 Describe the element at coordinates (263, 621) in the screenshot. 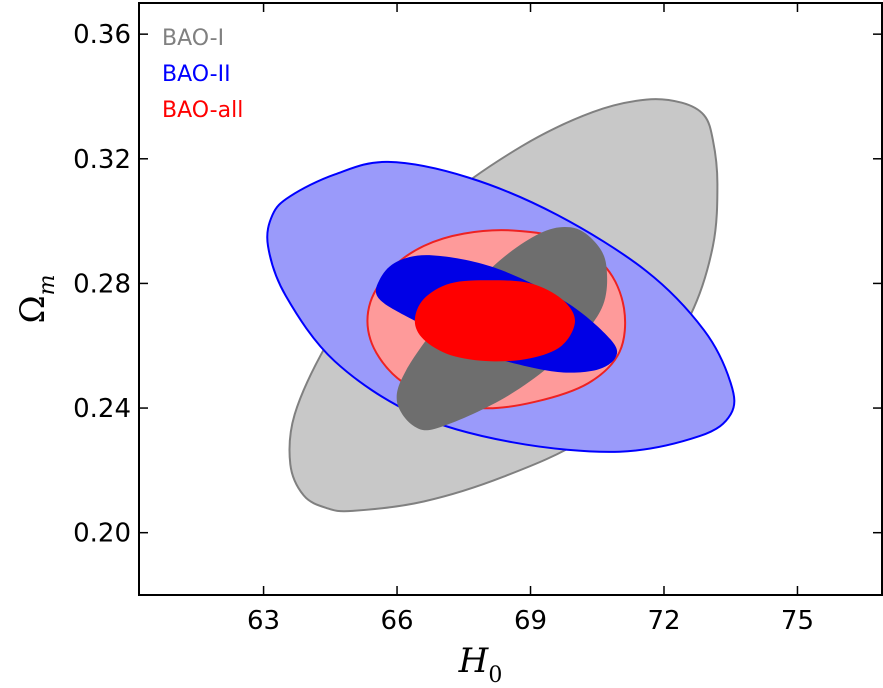

I see `x-tick-label: 63` at that location.